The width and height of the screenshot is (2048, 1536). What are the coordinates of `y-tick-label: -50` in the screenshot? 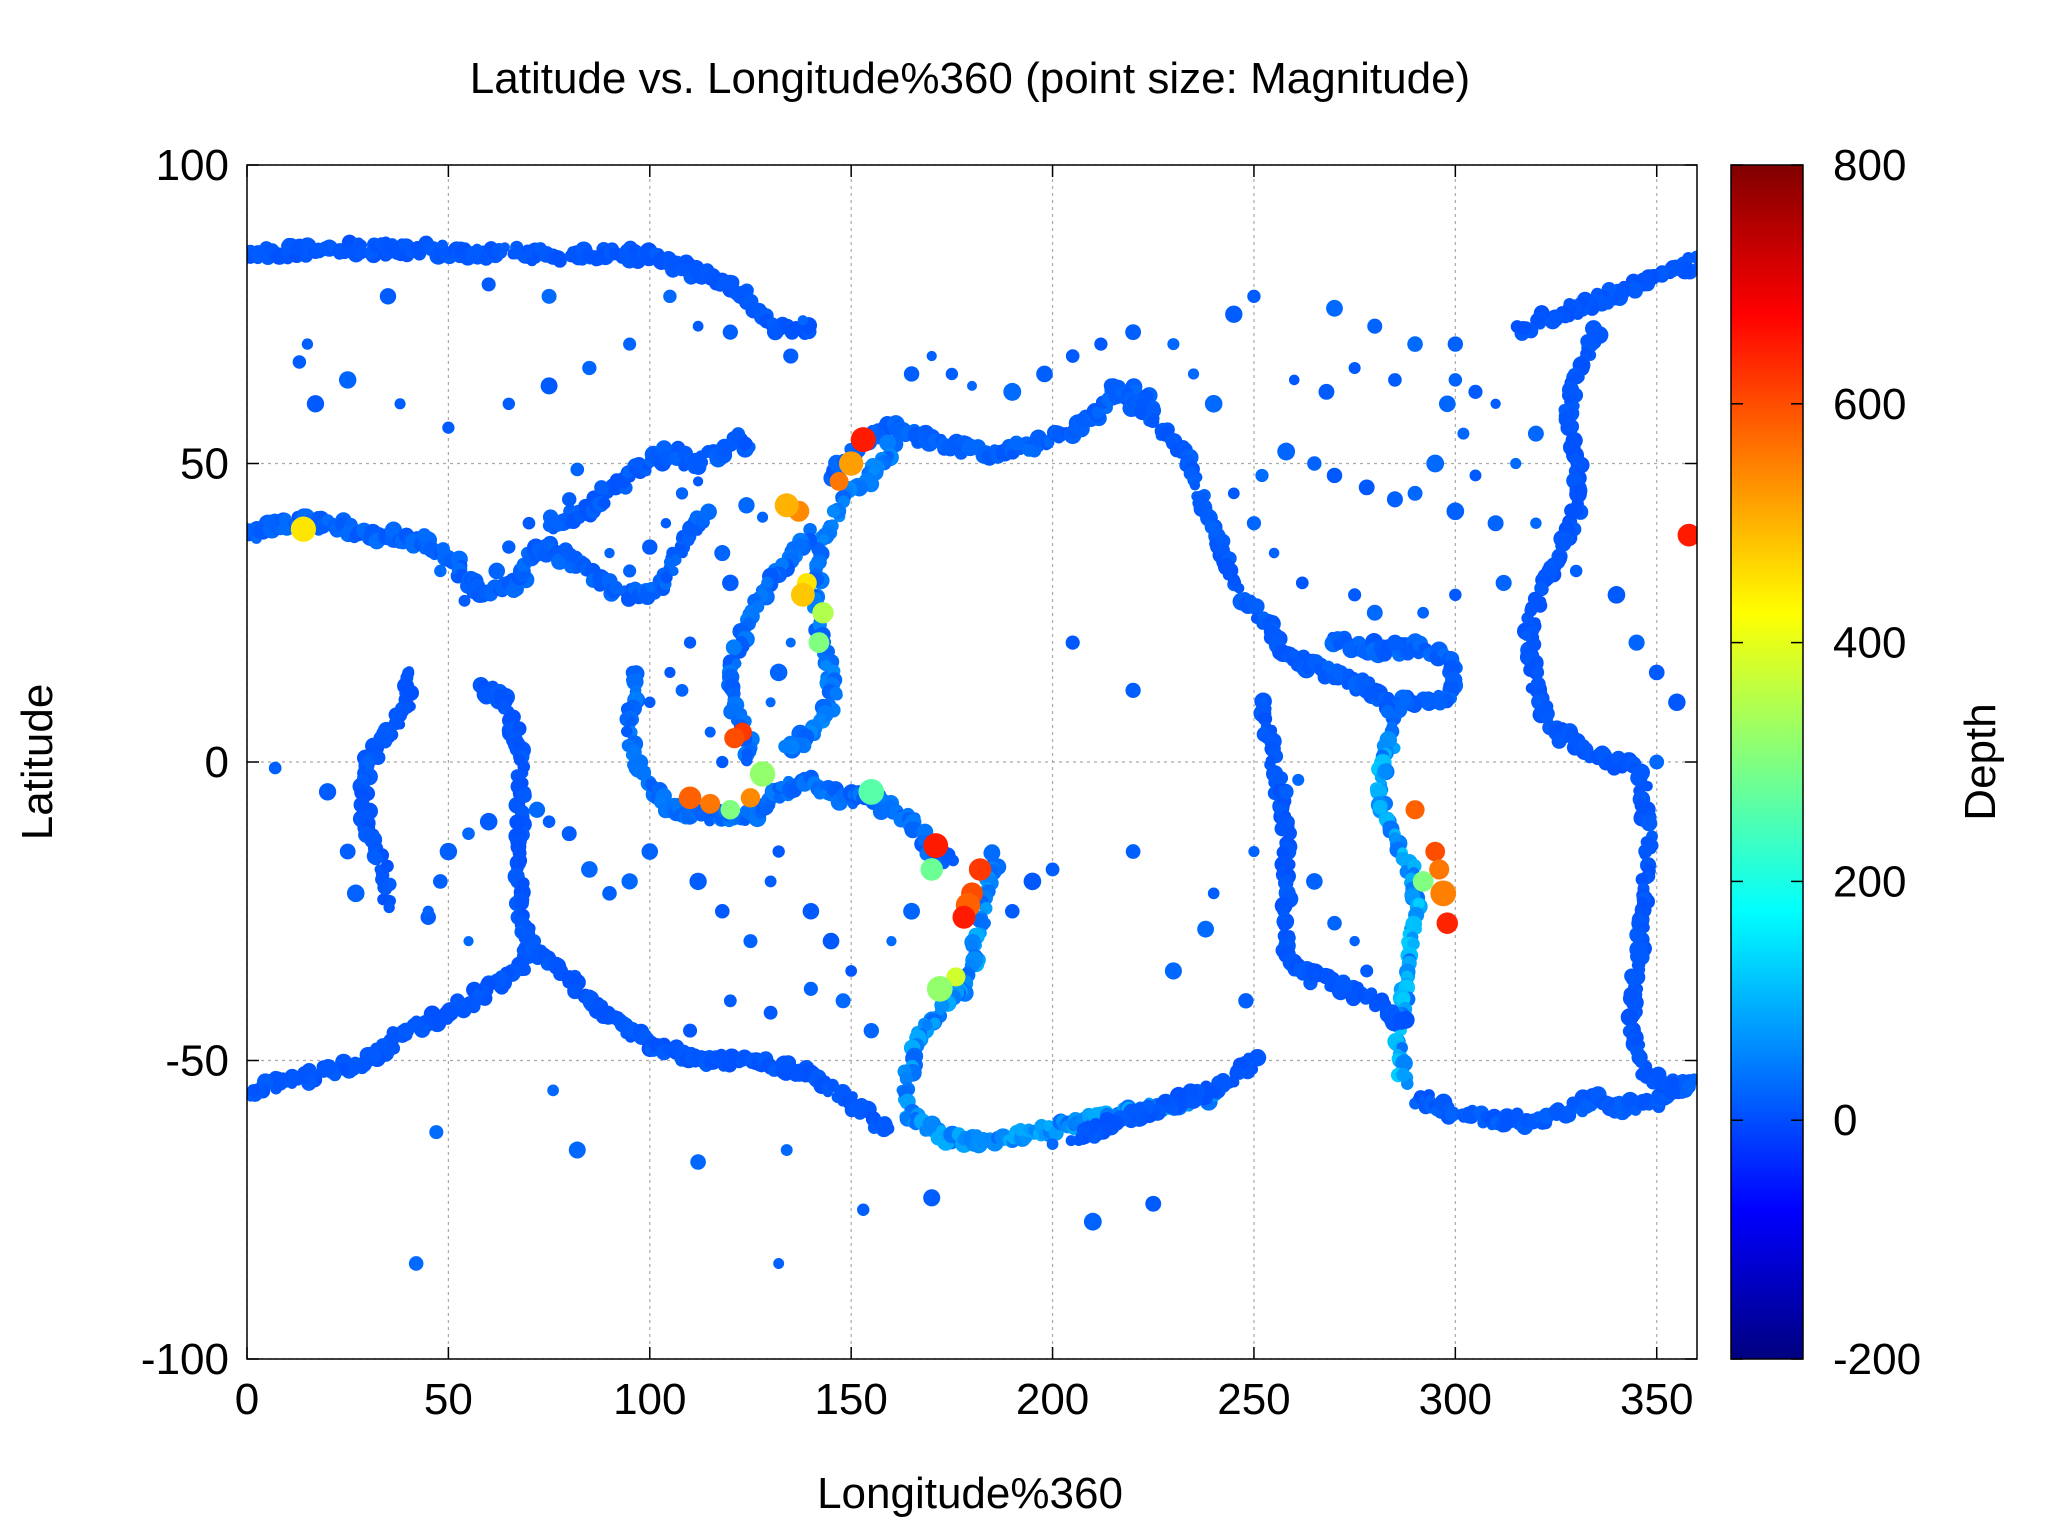 It's located at (197, 1061).